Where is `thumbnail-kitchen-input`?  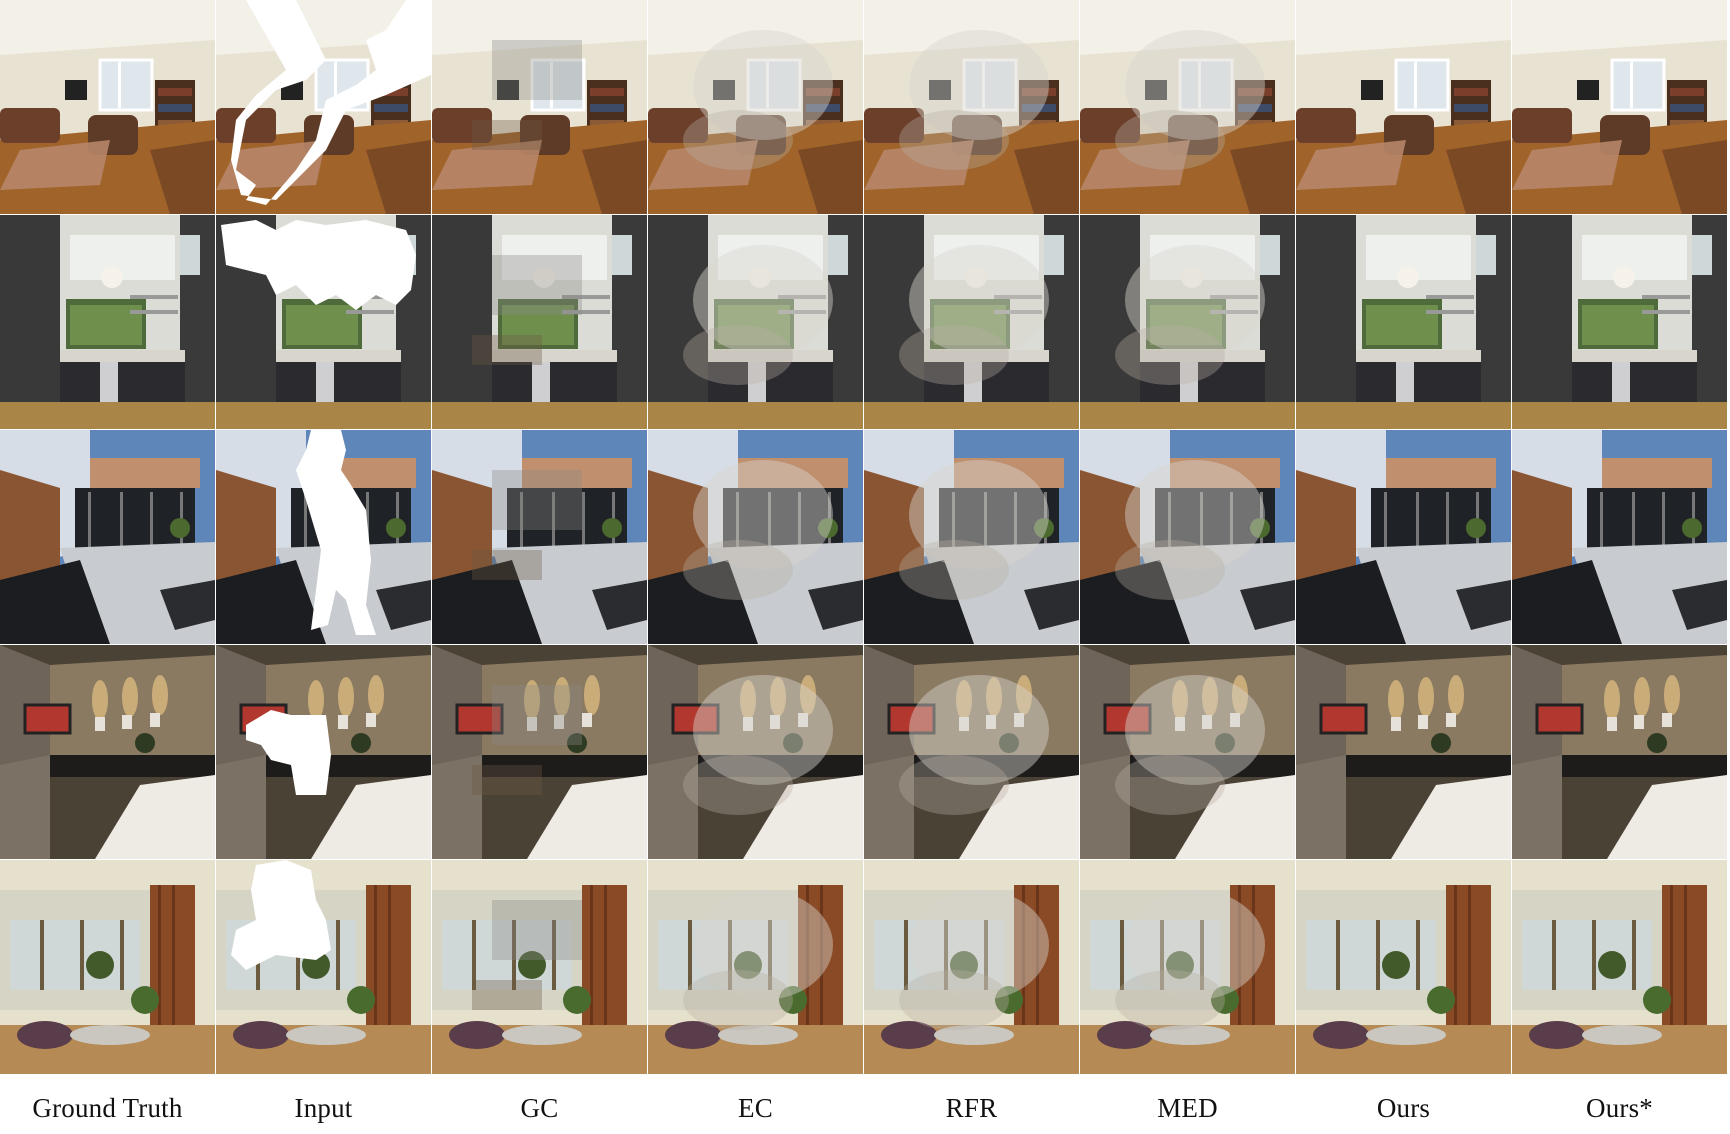
thumbnail-kitchen-input is located at coordinates (323, 322).